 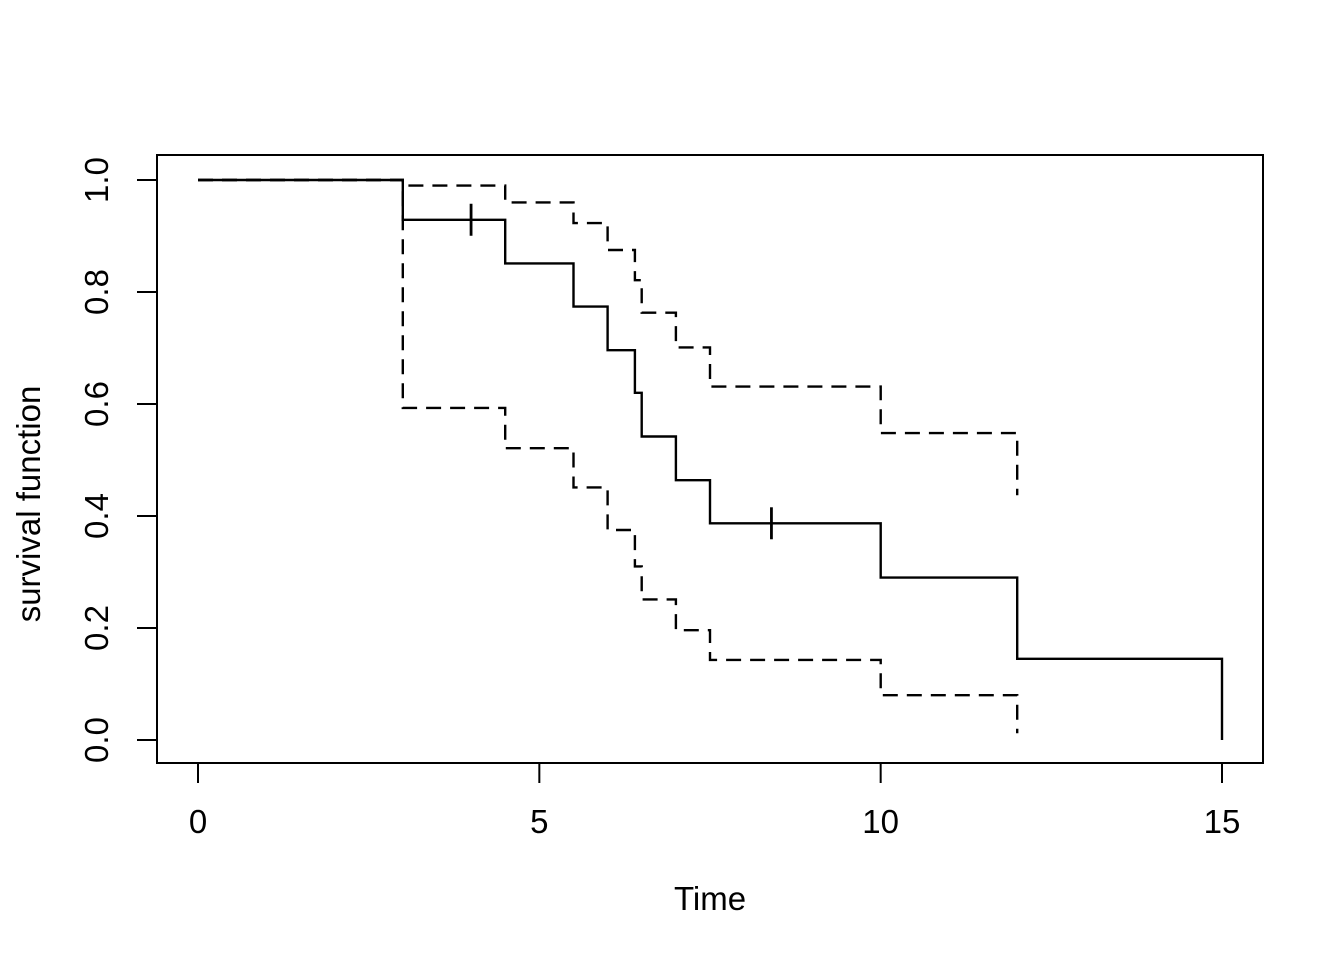 I want to click on y-axis-title: survival function, so click(x=28, y=504).